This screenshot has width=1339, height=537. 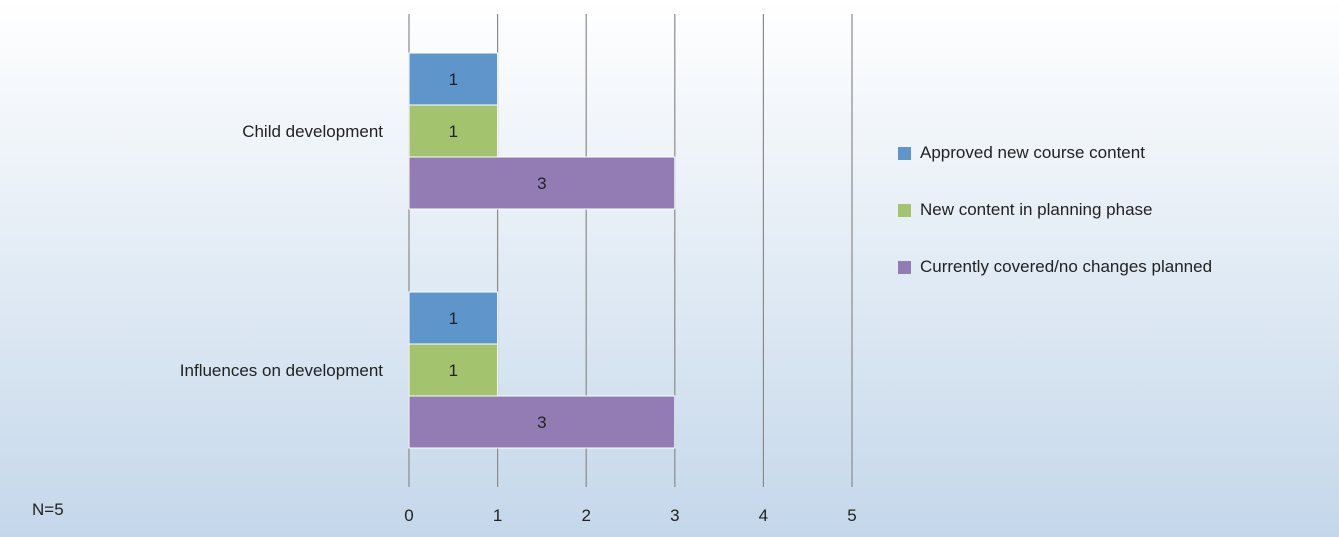 I want to click on legend-item-approved: Approved new course content, so click(x=1055, y=166).